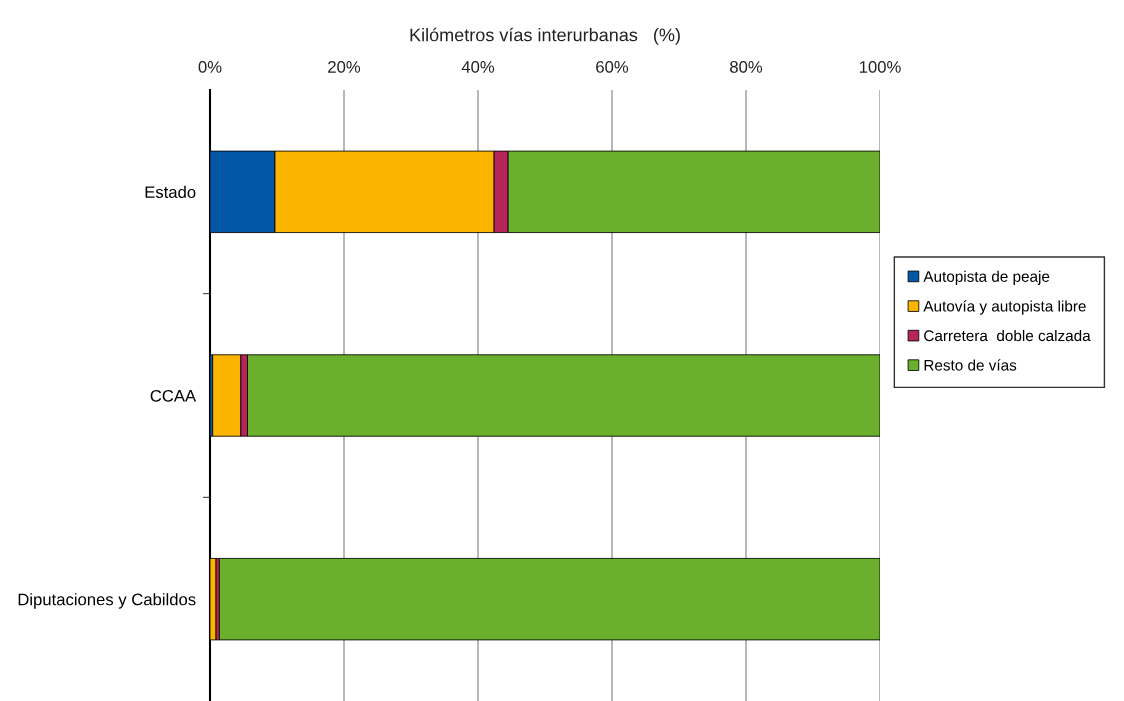 This screenshot has height=701, width=1124. I want to click on y-tick-label: Diputaciones y Cabildos, so click(107, 601).